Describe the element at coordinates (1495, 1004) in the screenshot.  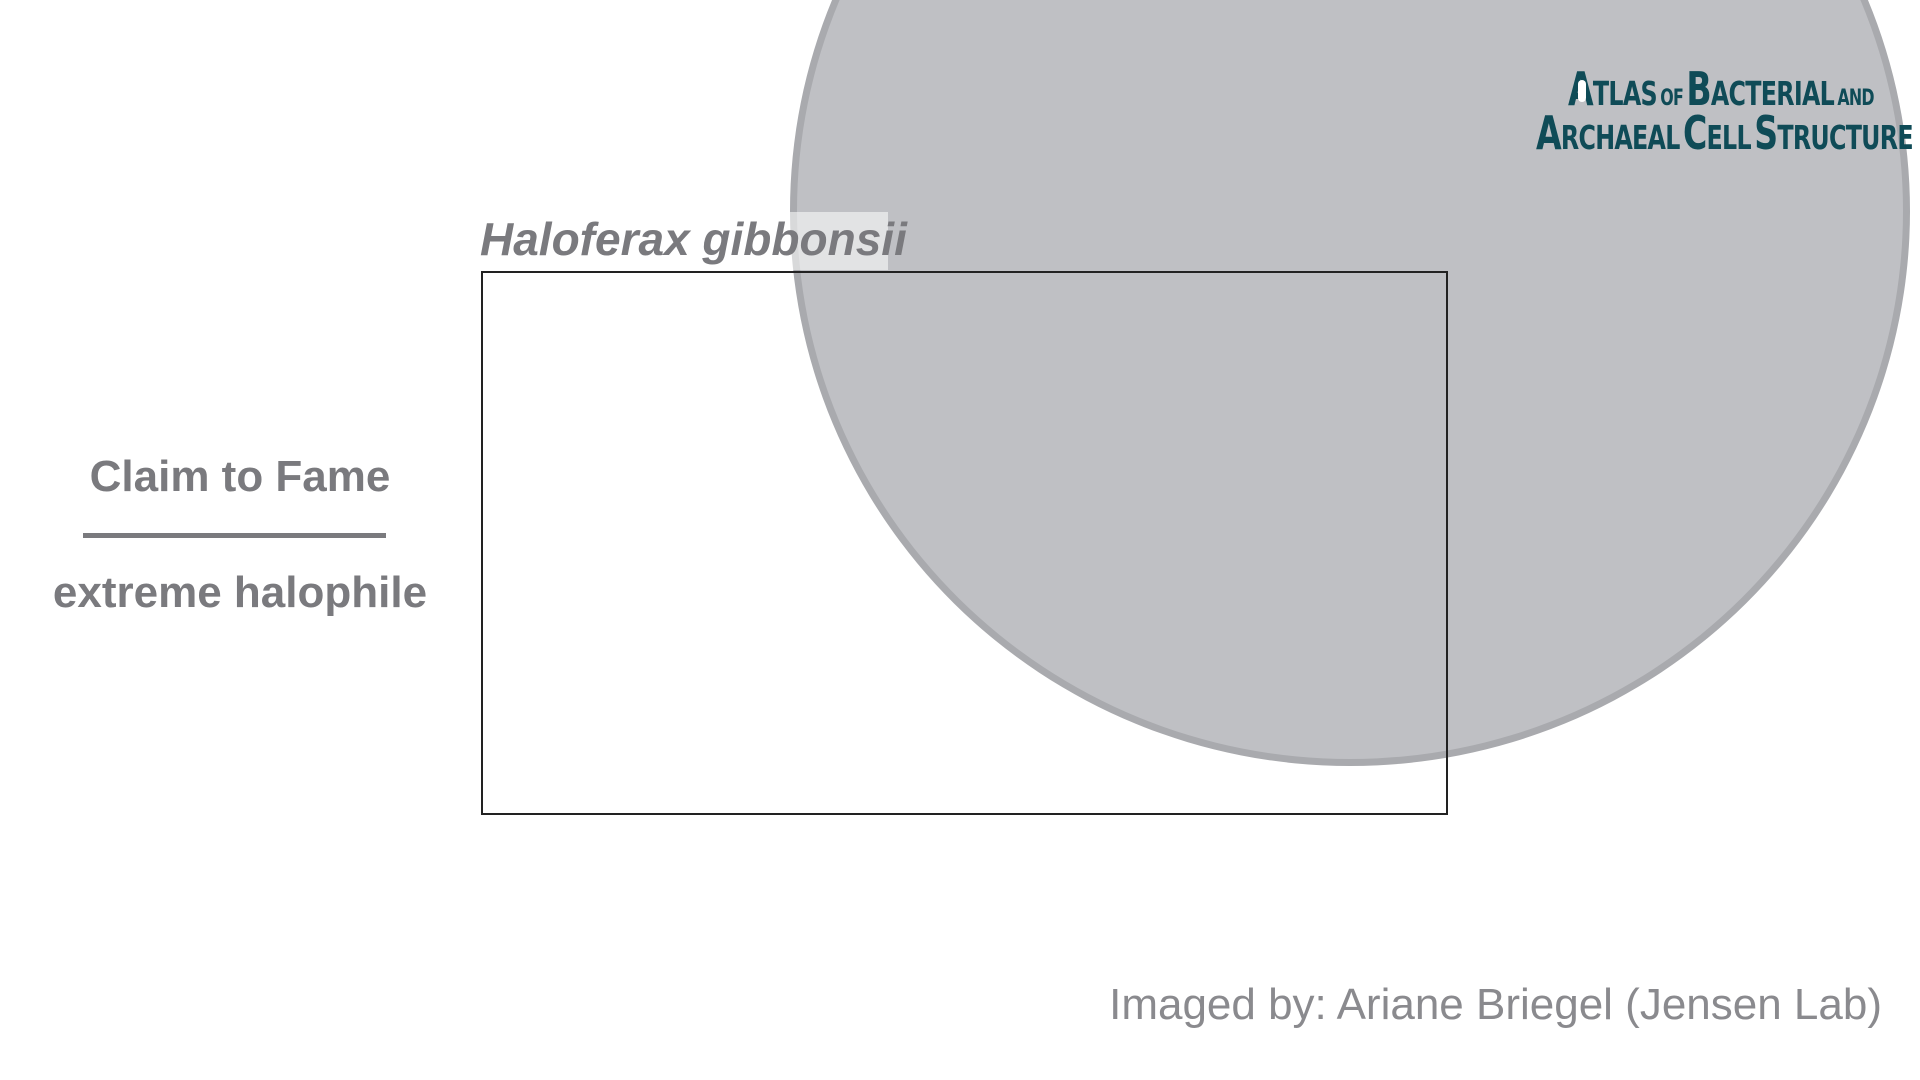
I see `image-credit: Imaged by: Ariane Briegel (Jensen Lab)` at that location.